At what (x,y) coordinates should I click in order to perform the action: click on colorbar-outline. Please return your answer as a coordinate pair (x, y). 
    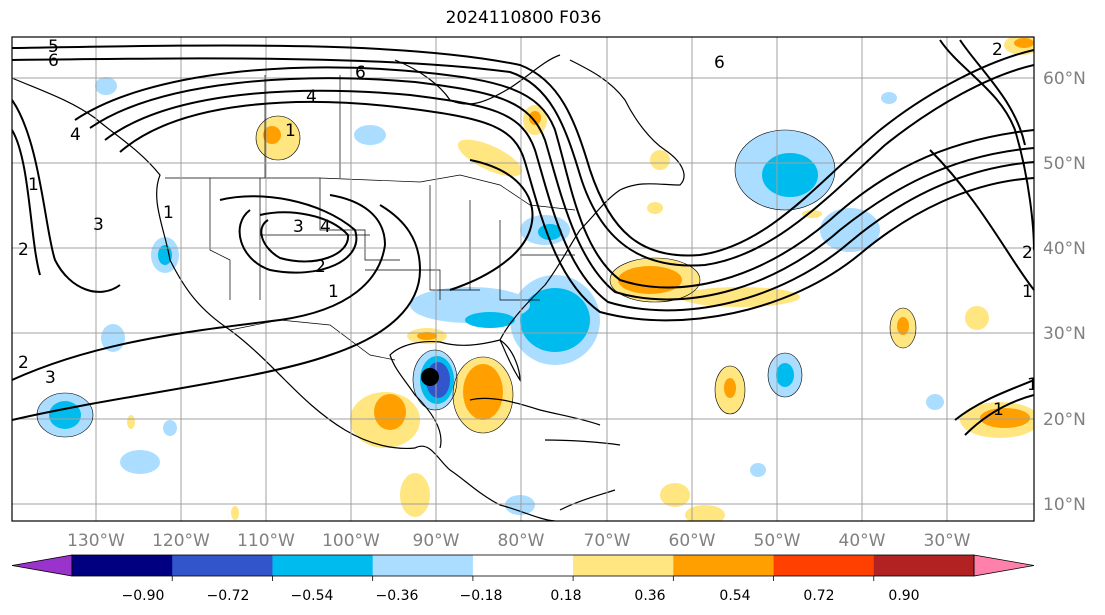
    Looking at the image, I should click on (523, 565).